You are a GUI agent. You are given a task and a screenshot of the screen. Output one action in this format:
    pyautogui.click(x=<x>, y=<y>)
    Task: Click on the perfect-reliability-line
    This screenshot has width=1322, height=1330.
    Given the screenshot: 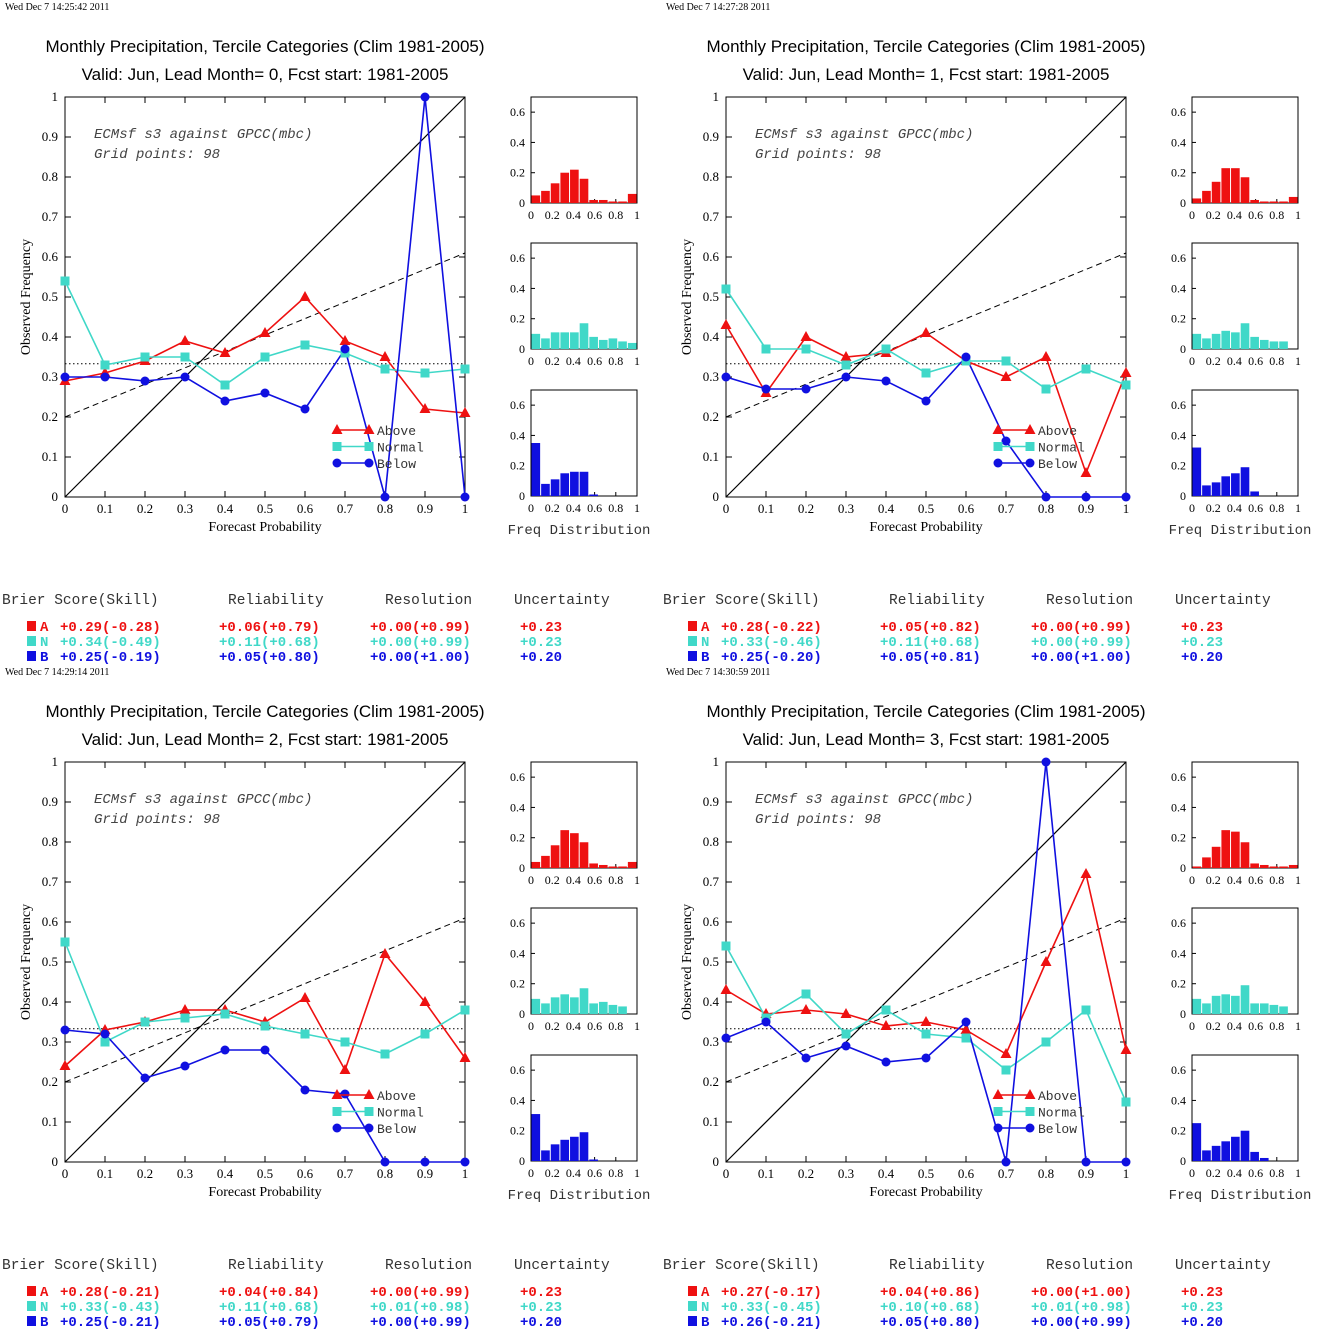 What is the action you would take?
    pyautogui.click(x=265, y=962)
    